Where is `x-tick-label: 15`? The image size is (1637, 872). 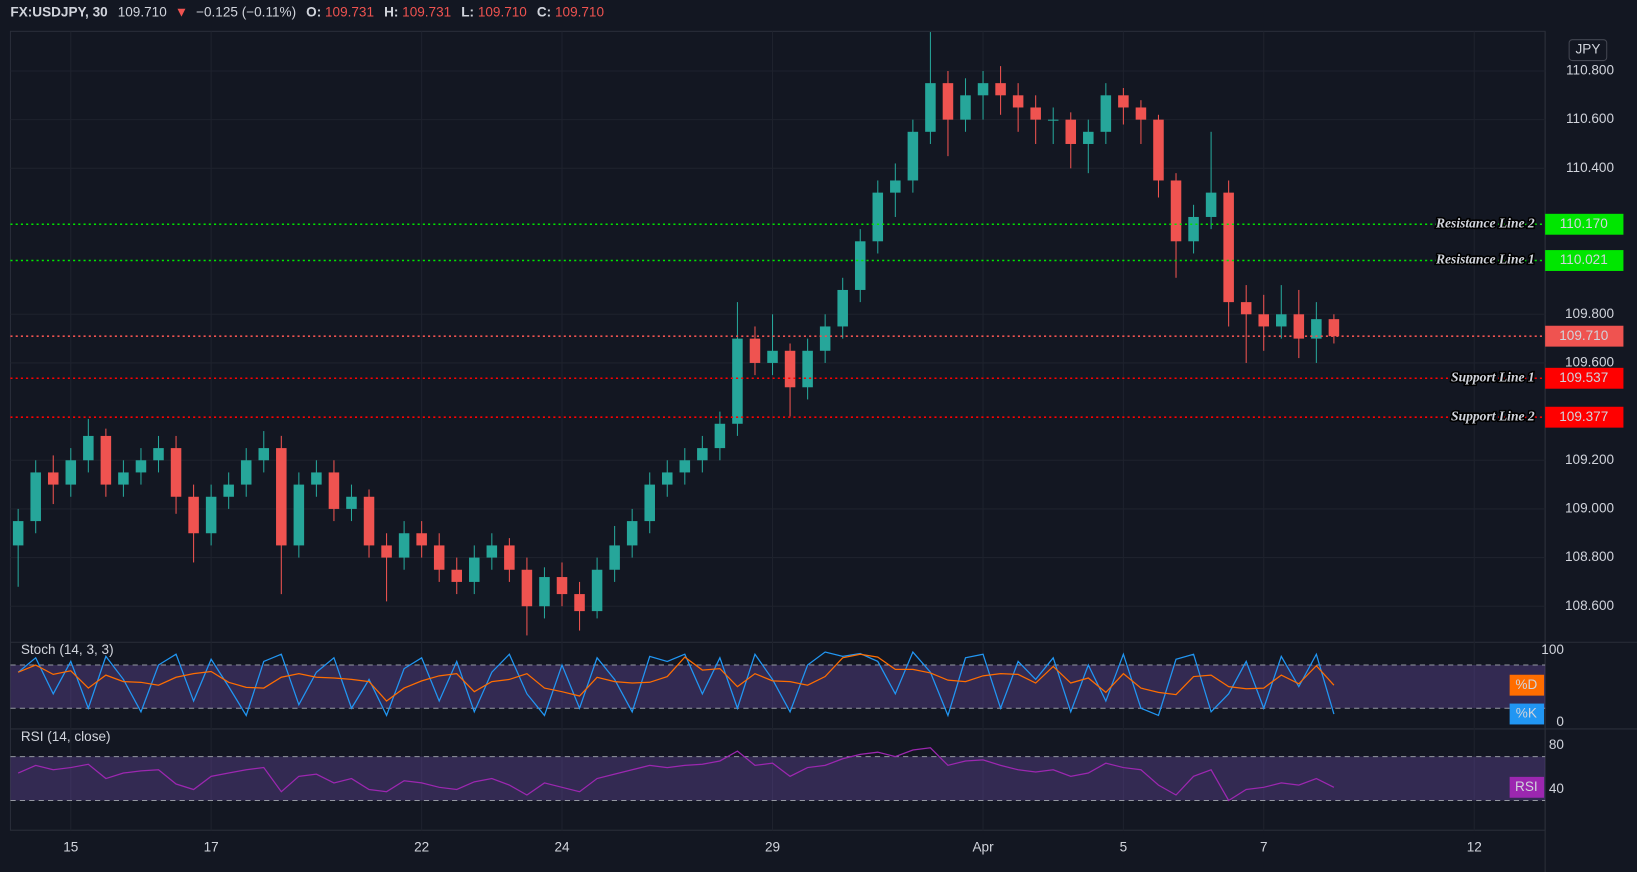
x-tick-label: 15 is located at coordinates (70, 847).